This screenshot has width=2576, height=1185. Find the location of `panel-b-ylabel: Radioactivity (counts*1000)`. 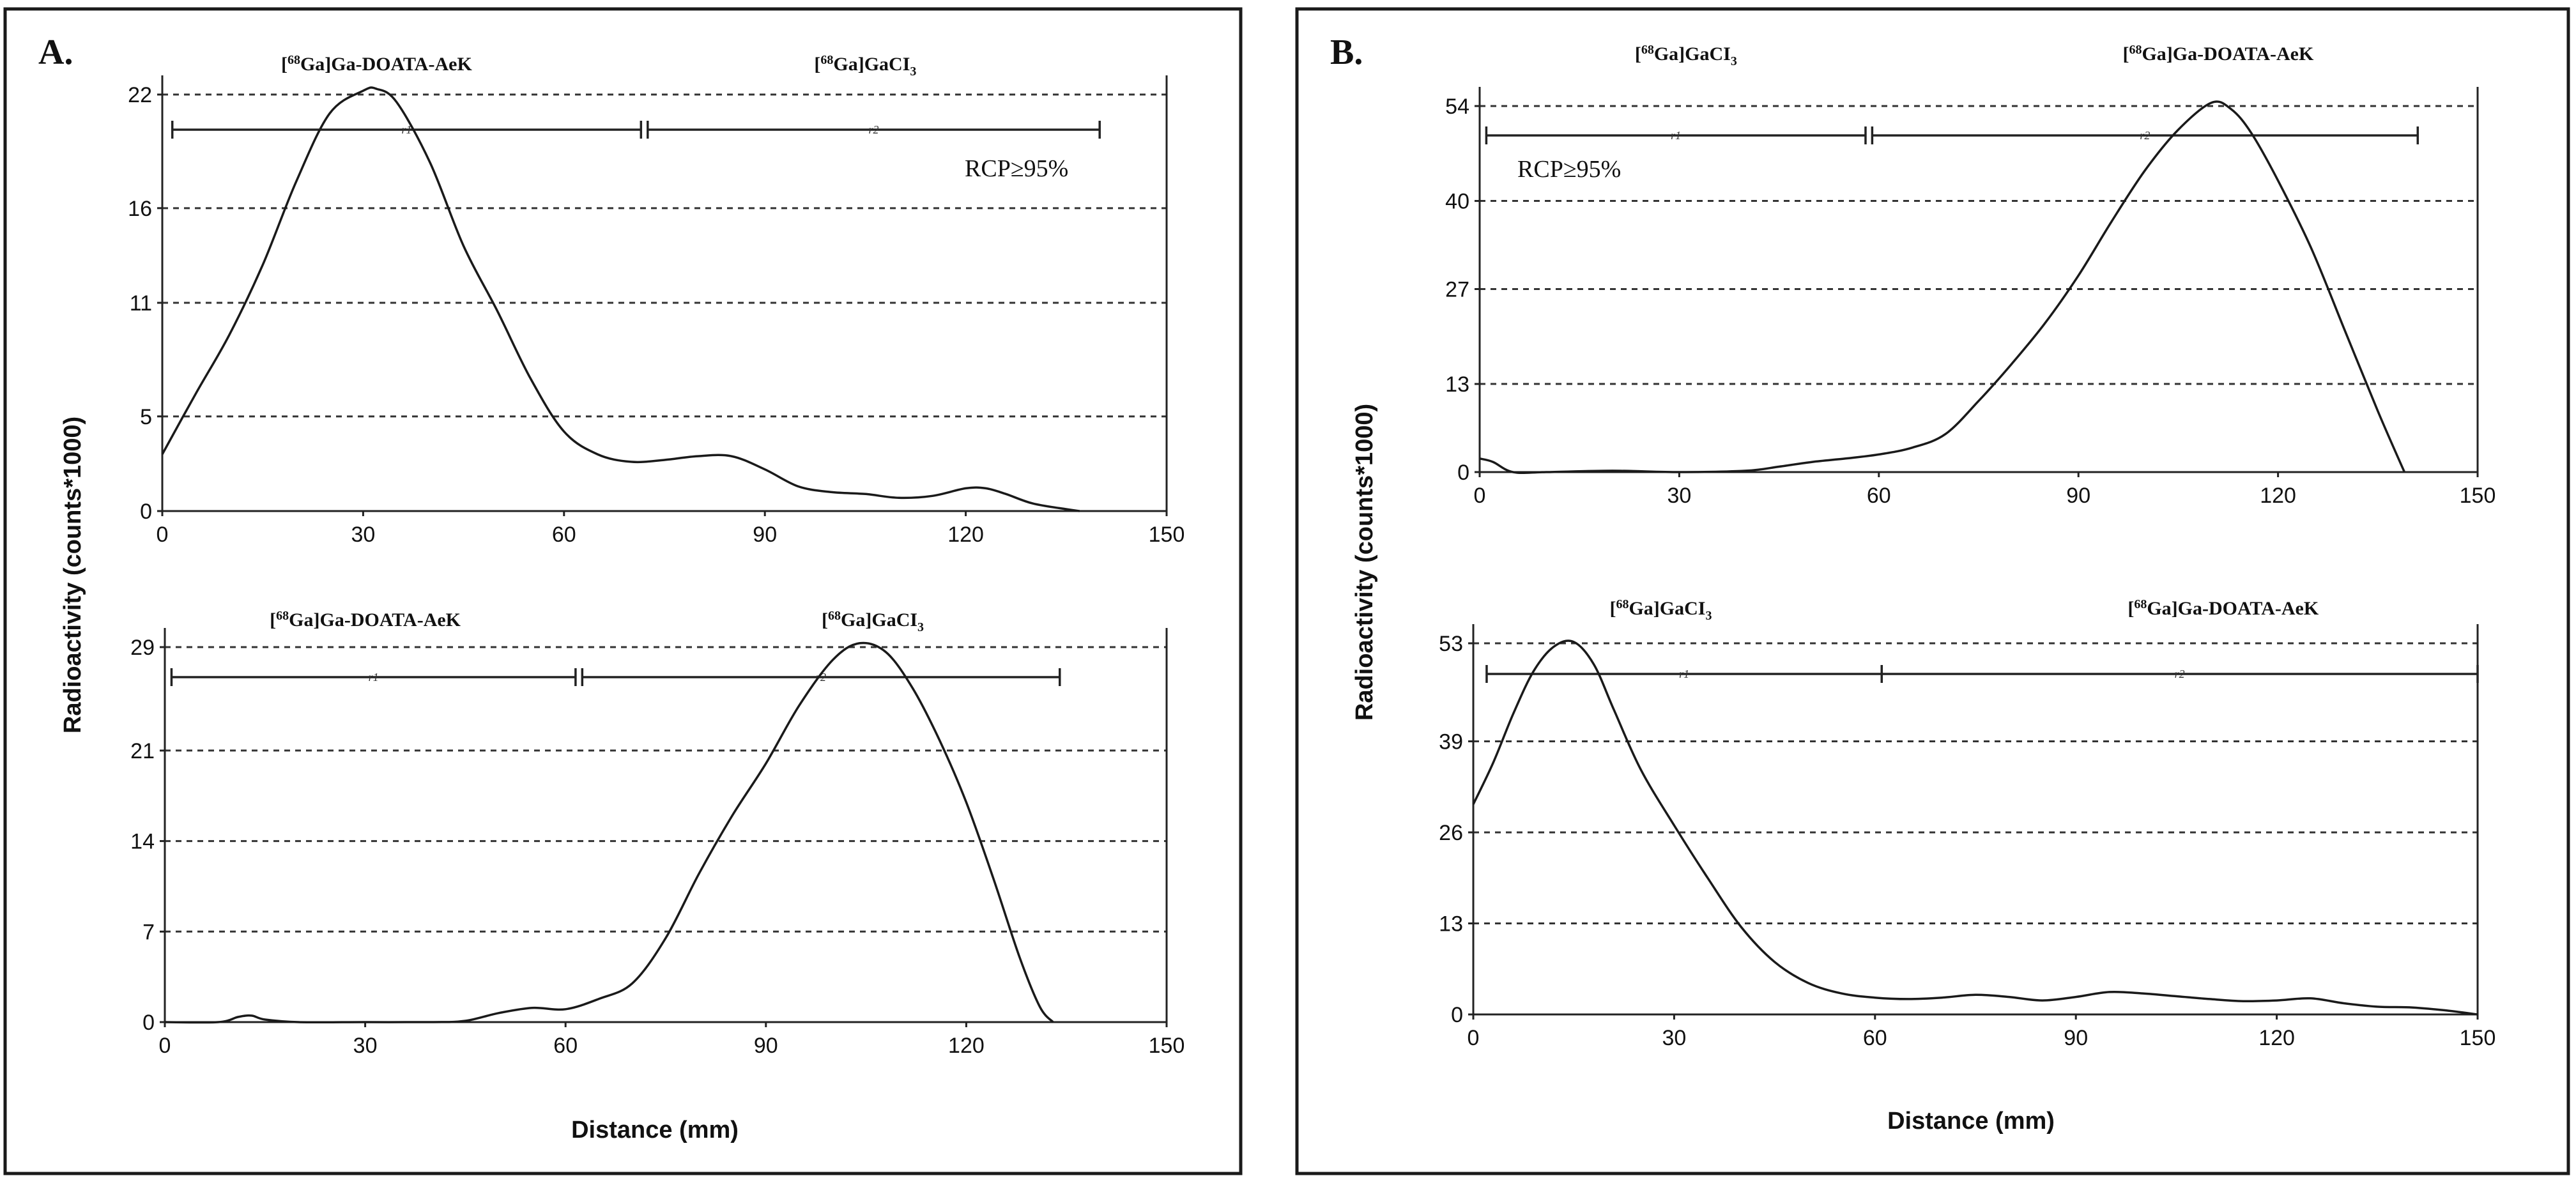

panel-b-ylabel: Radioactivity (counts*1000) is located at coordinates (1364, 563).